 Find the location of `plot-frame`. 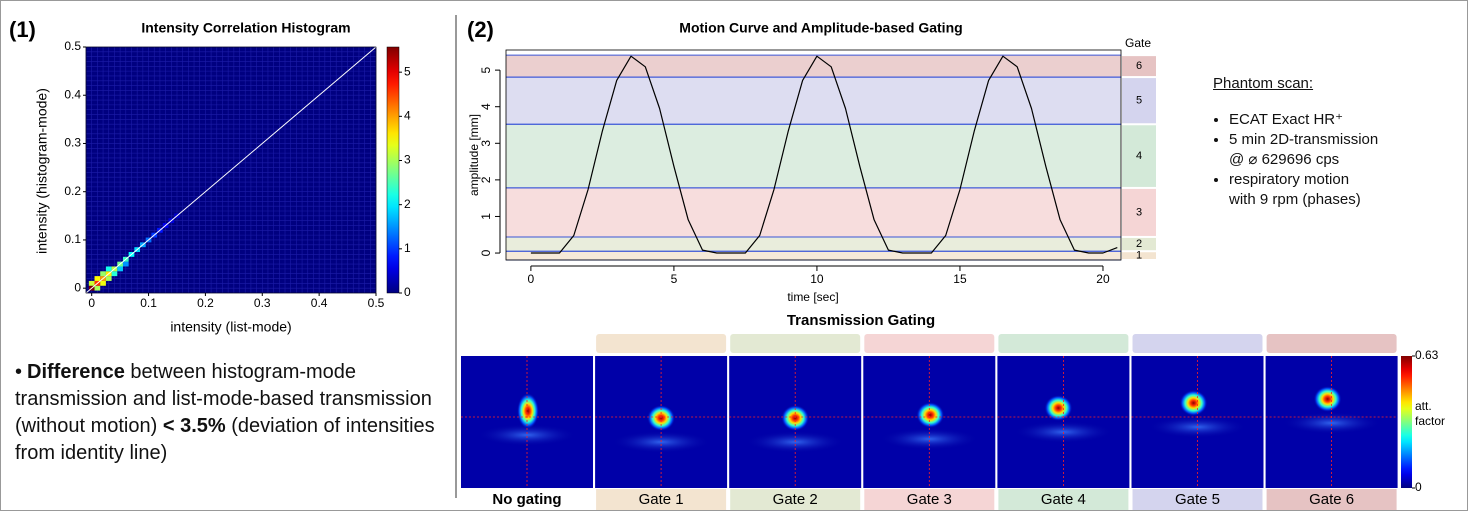

plot-frame is located at coordinates (231, 170).